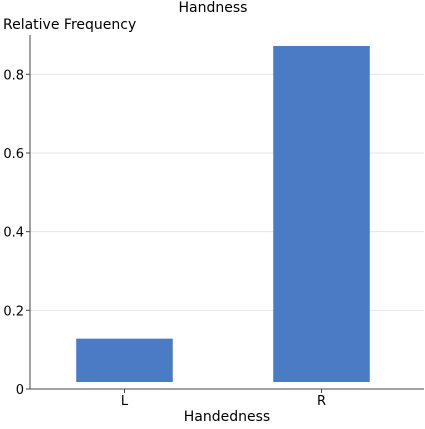  Describe the element at coordinates (125, 401) in the screenshot. I see `x-tick-label: L` at that location.